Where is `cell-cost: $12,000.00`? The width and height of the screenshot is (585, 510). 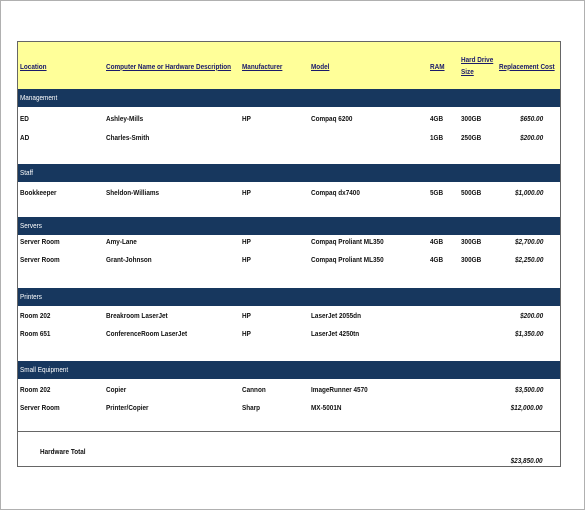 cell-cost: $12,000.00 is located at coordinates (527, 407).